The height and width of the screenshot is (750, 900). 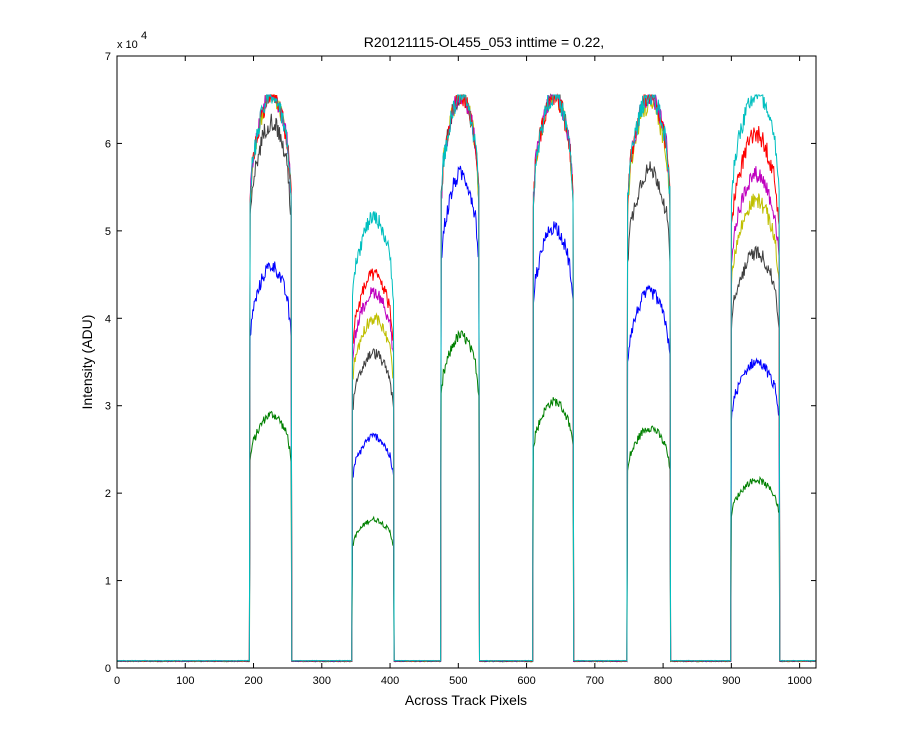 I want to click on x-tick-label: 400, so click(x=390, y=681).